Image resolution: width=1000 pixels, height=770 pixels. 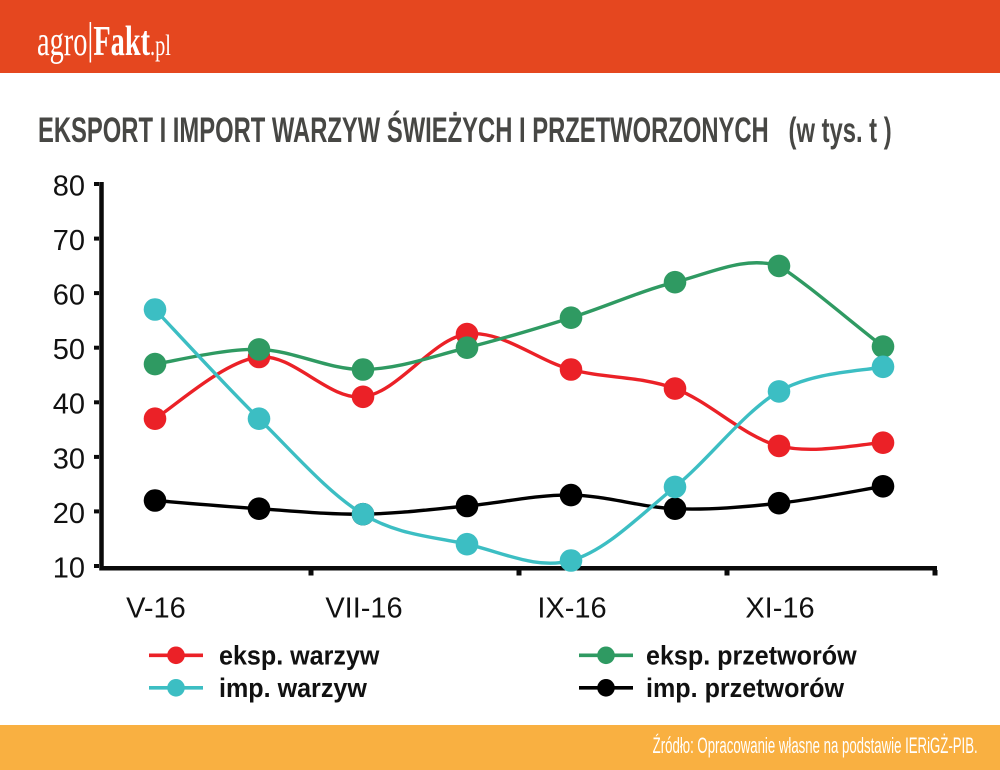 What do you see at coordinates (293, 687) in the screenshot?
I see `svg-text: imp. warzyw` at bounding box center [293, 687].